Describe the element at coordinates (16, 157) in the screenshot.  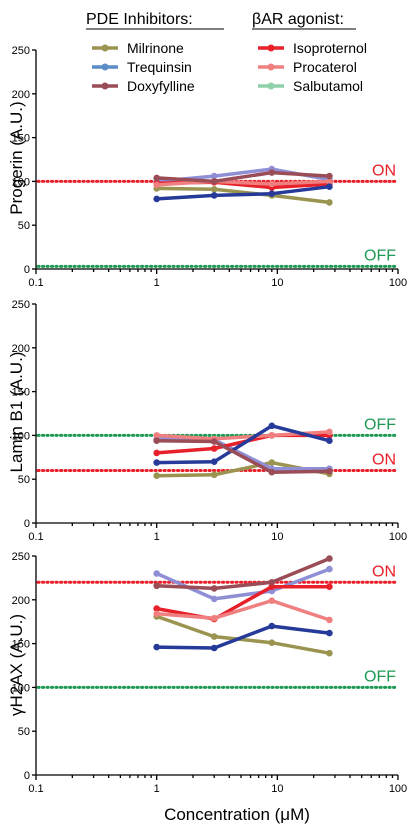
I see `y-axis-label: Progerin (A.U.)` at that location.